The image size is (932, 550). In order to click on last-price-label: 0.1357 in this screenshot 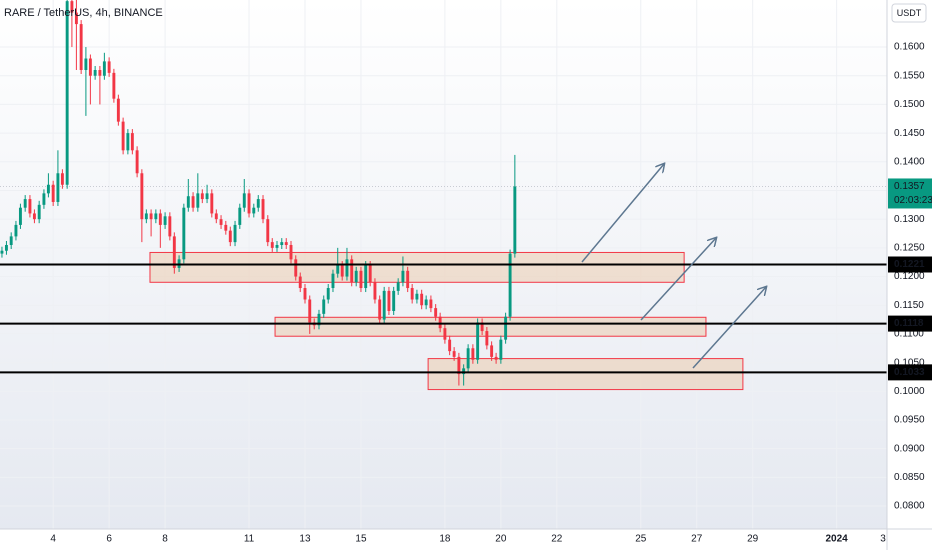, I will do `click(909, 186)`.